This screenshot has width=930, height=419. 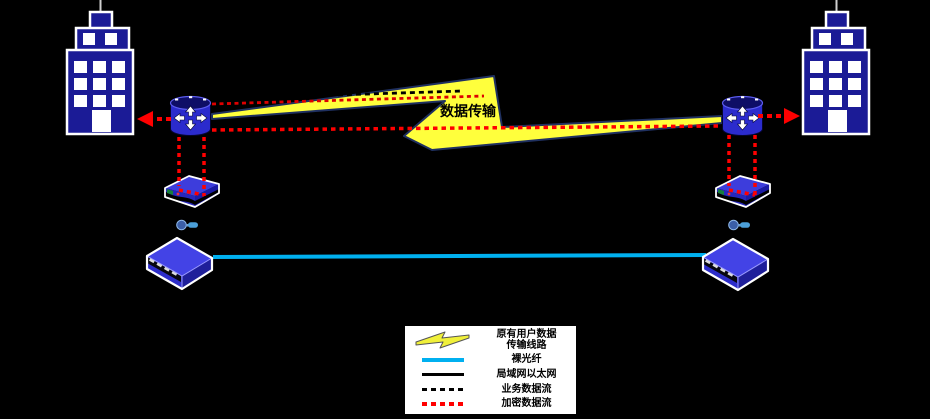 What do you see at coordinates (337, 95) in the screenshot?
I see `business-flow-line` at bounding box center [337, 95].